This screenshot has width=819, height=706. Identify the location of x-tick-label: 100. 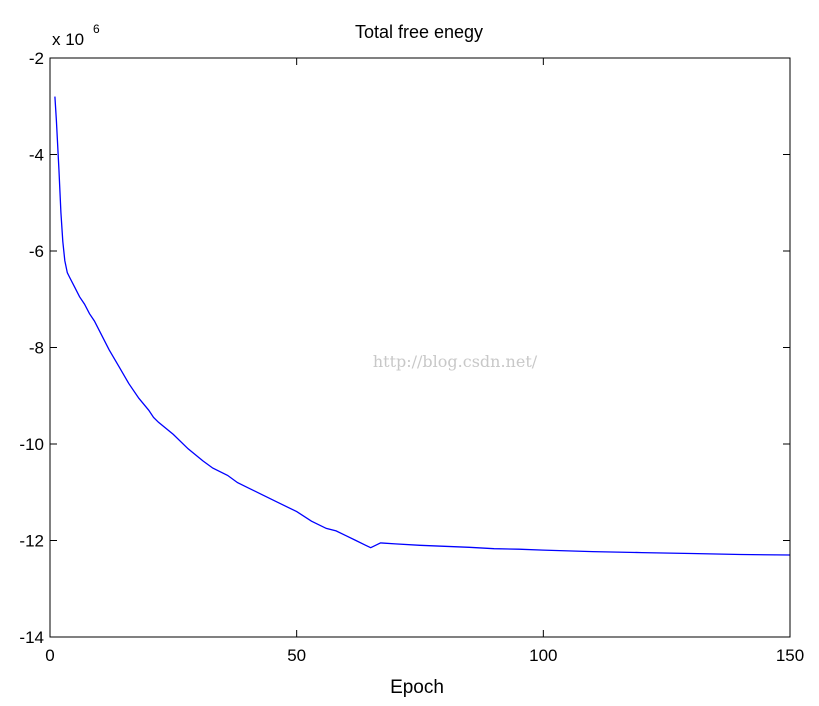
(543, 655).